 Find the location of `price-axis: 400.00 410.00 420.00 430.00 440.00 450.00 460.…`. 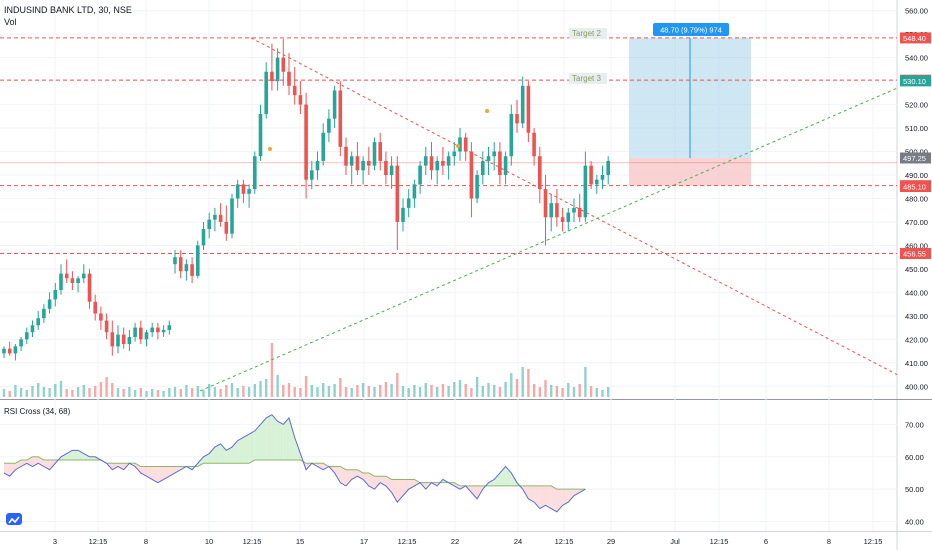

price-axis: 400.00 410.00 420.00 430.00 440.00 450.00 460.… is located at coordinates (916, 199).